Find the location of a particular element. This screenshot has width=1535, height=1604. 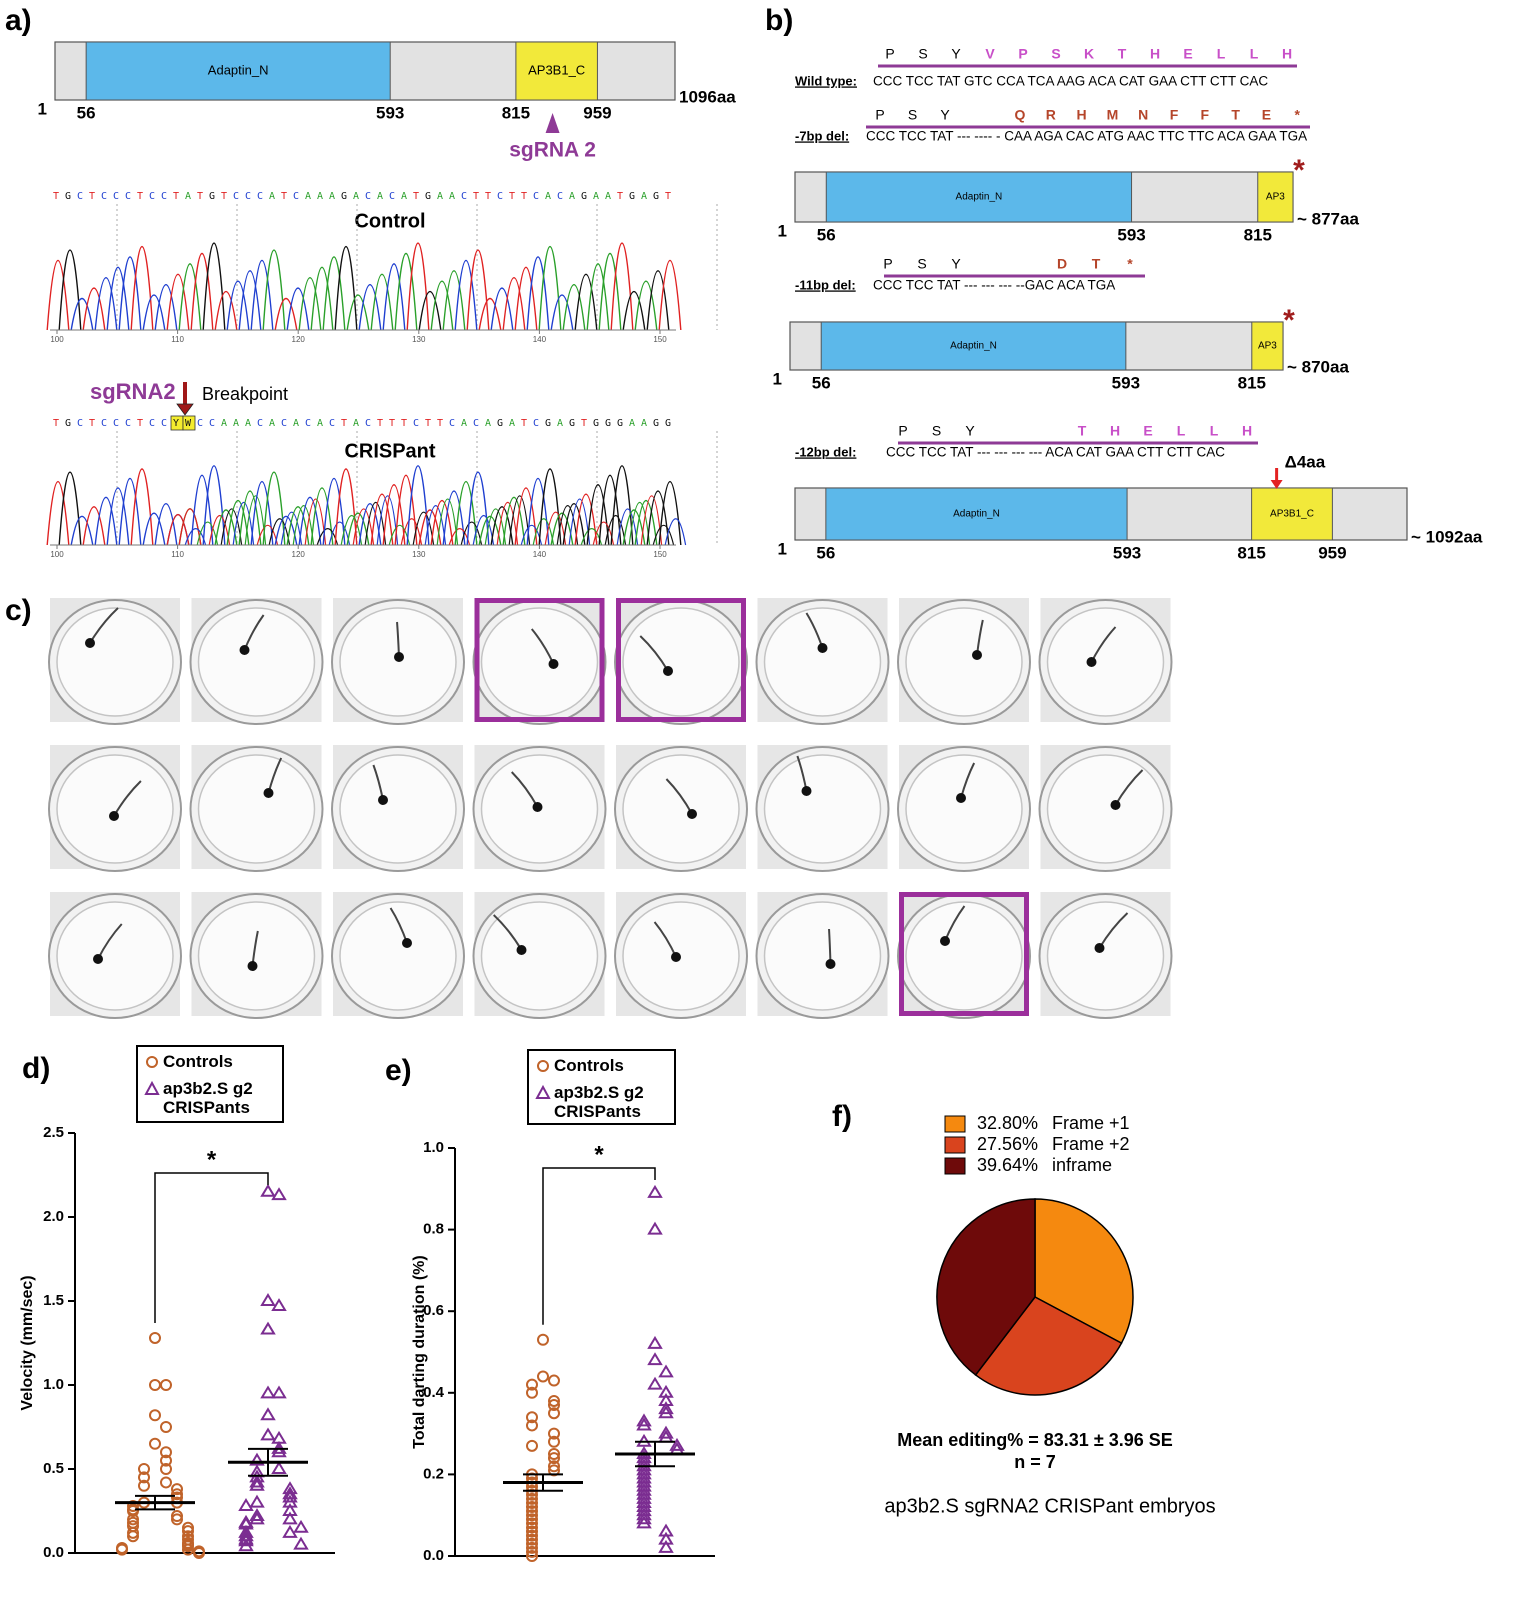

significance-bracket is located at coordinates (599, 1246).